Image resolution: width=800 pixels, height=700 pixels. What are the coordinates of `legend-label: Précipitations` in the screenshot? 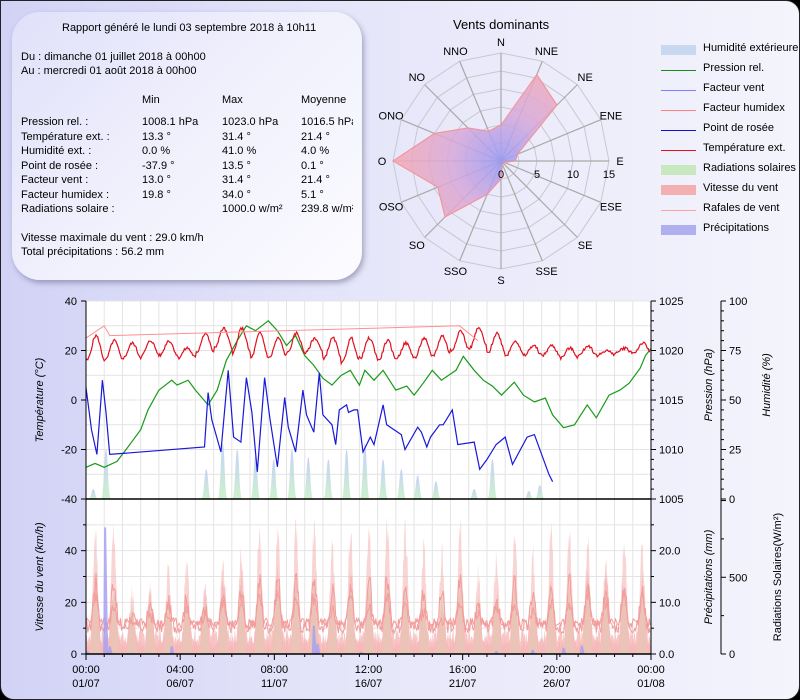 It's located at (736, 228).